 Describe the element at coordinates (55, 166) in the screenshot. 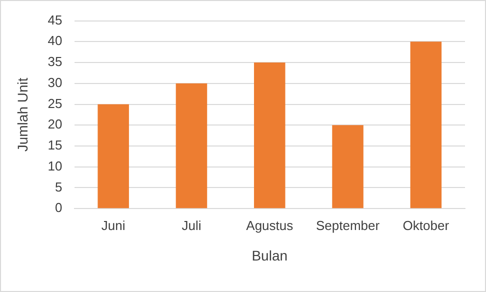

I see `y-tick-label: 10` at that location.